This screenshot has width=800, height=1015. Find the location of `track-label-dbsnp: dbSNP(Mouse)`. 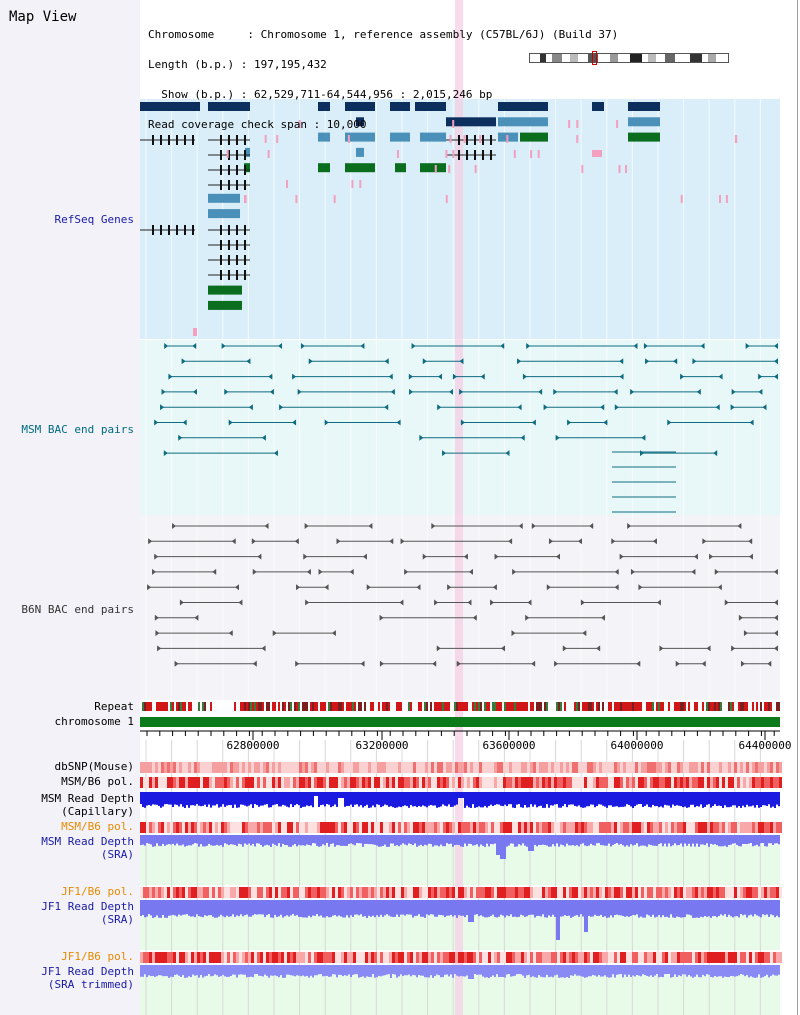

track-label-dbsnp: dbSNP(Mouse) is located at coordinates (94, 766).